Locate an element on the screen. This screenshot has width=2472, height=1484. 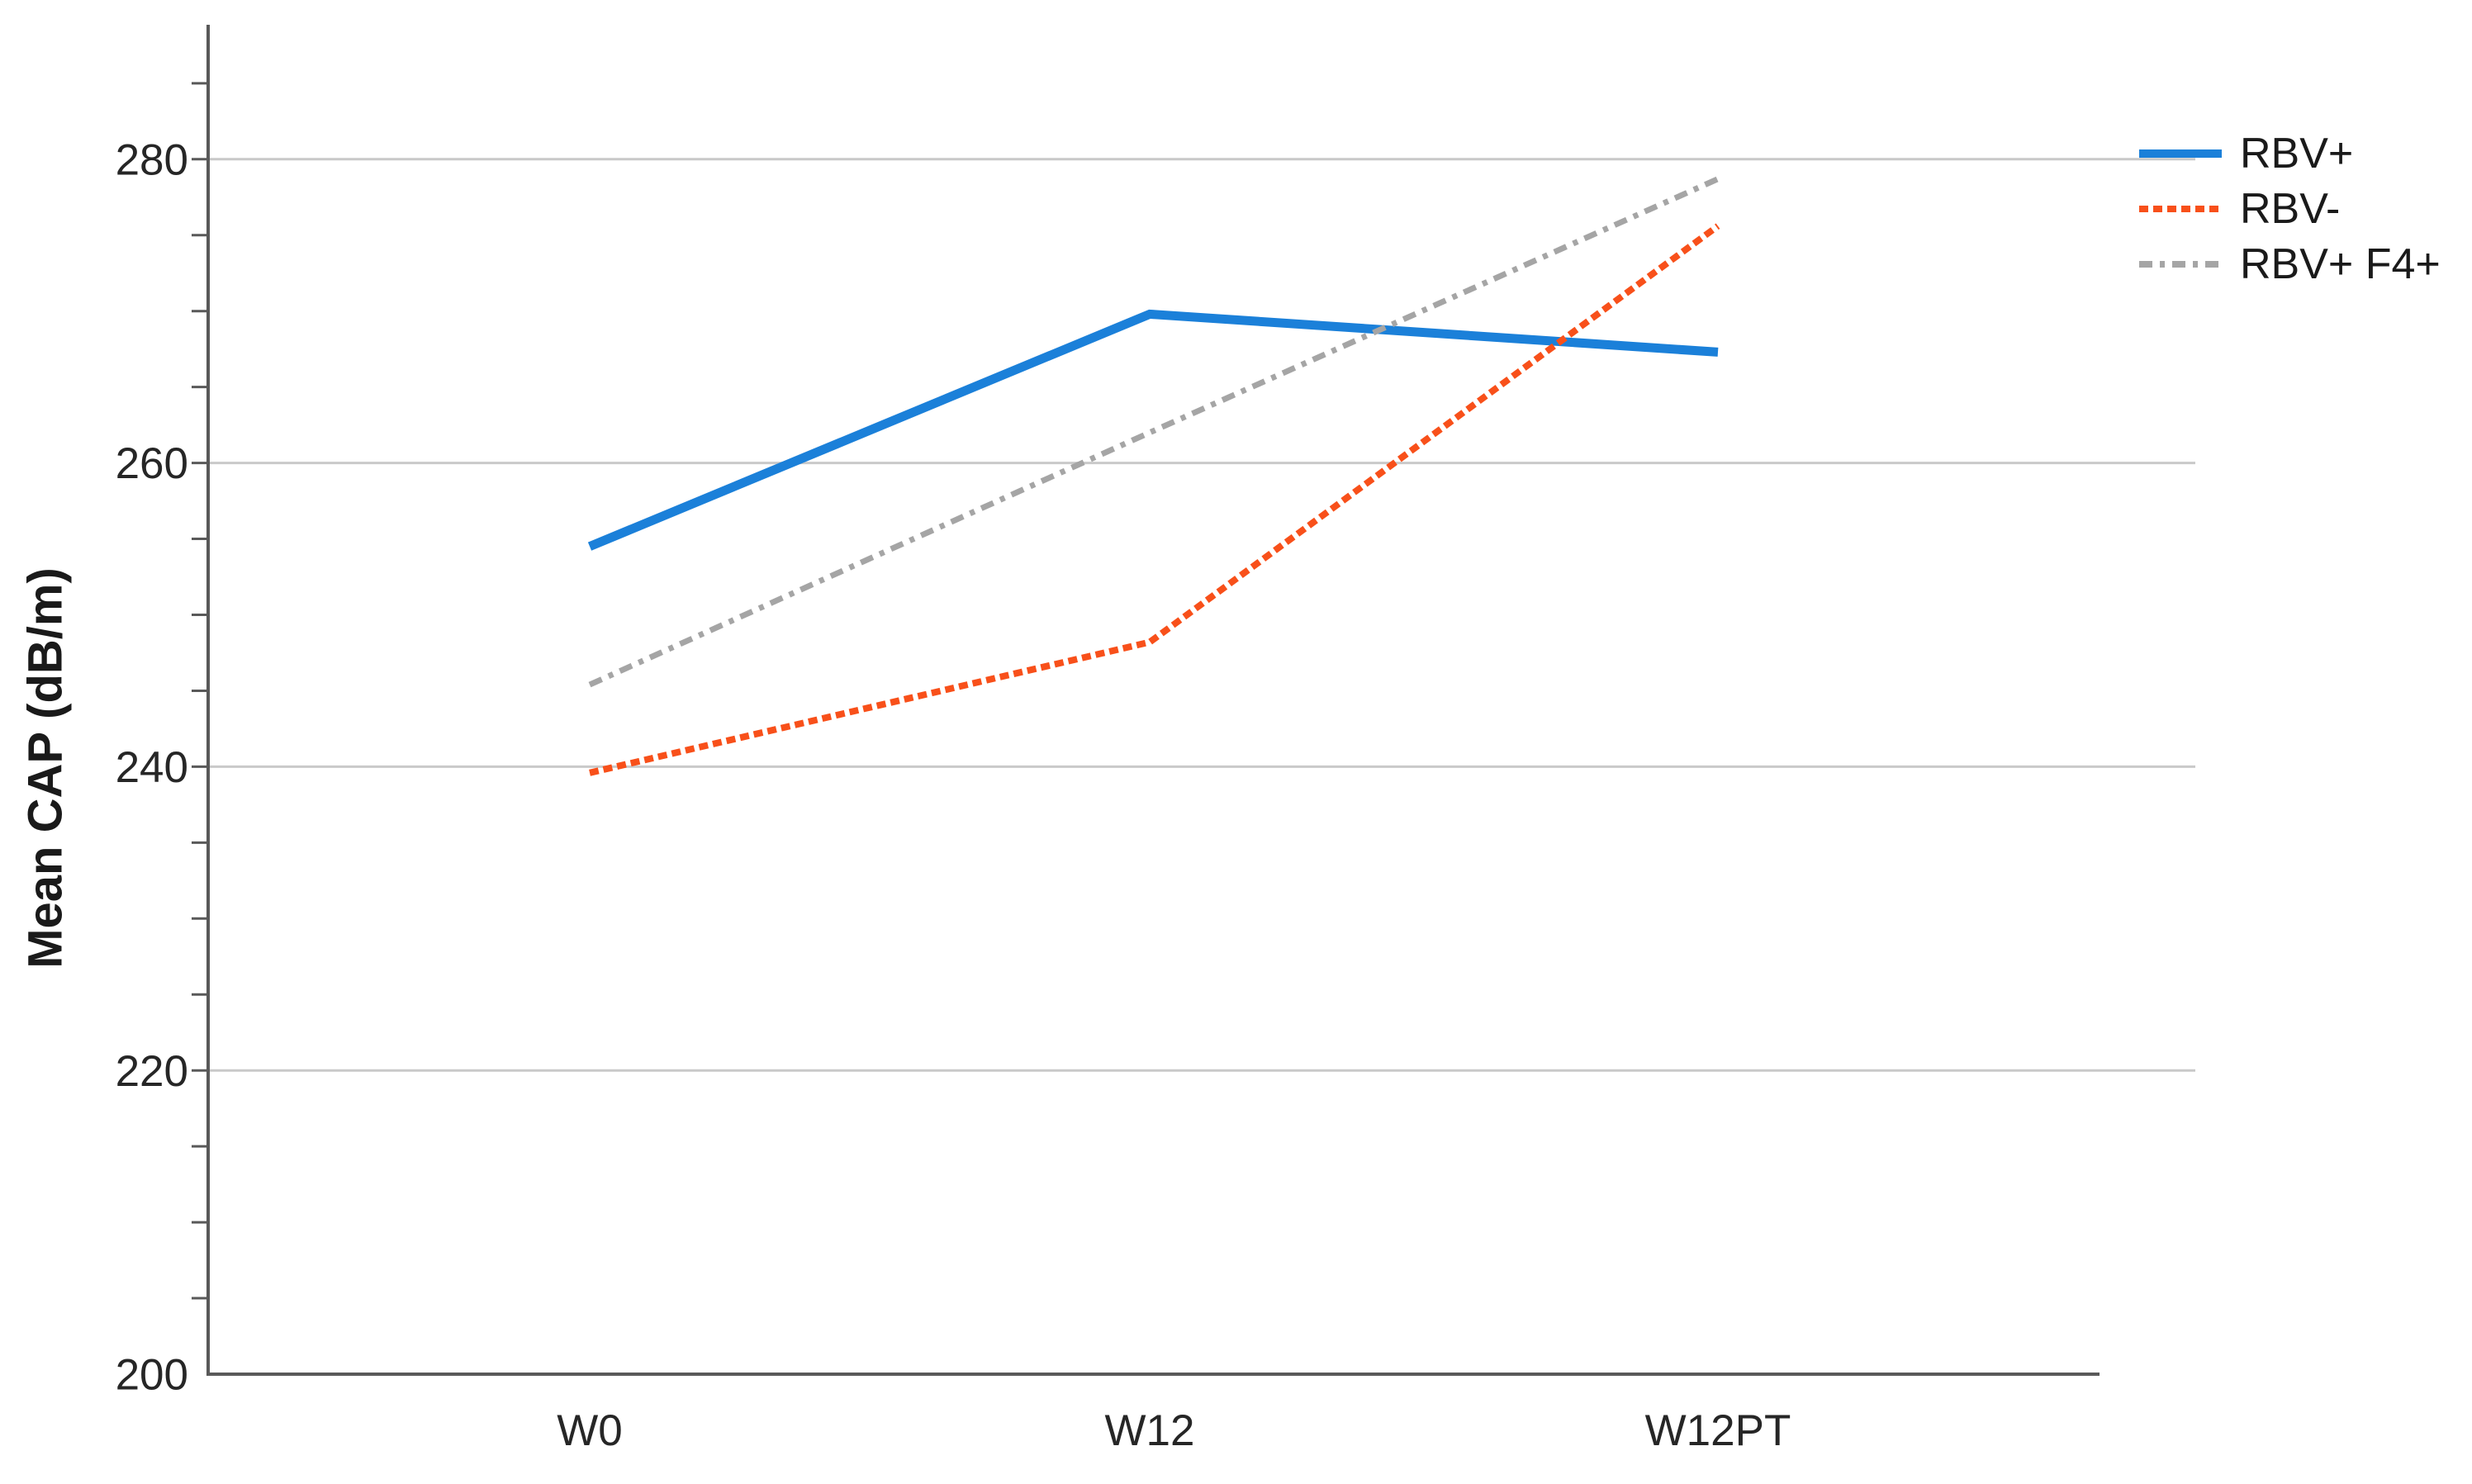
y-tick-label: 240 is located at coordinates (152, 767).